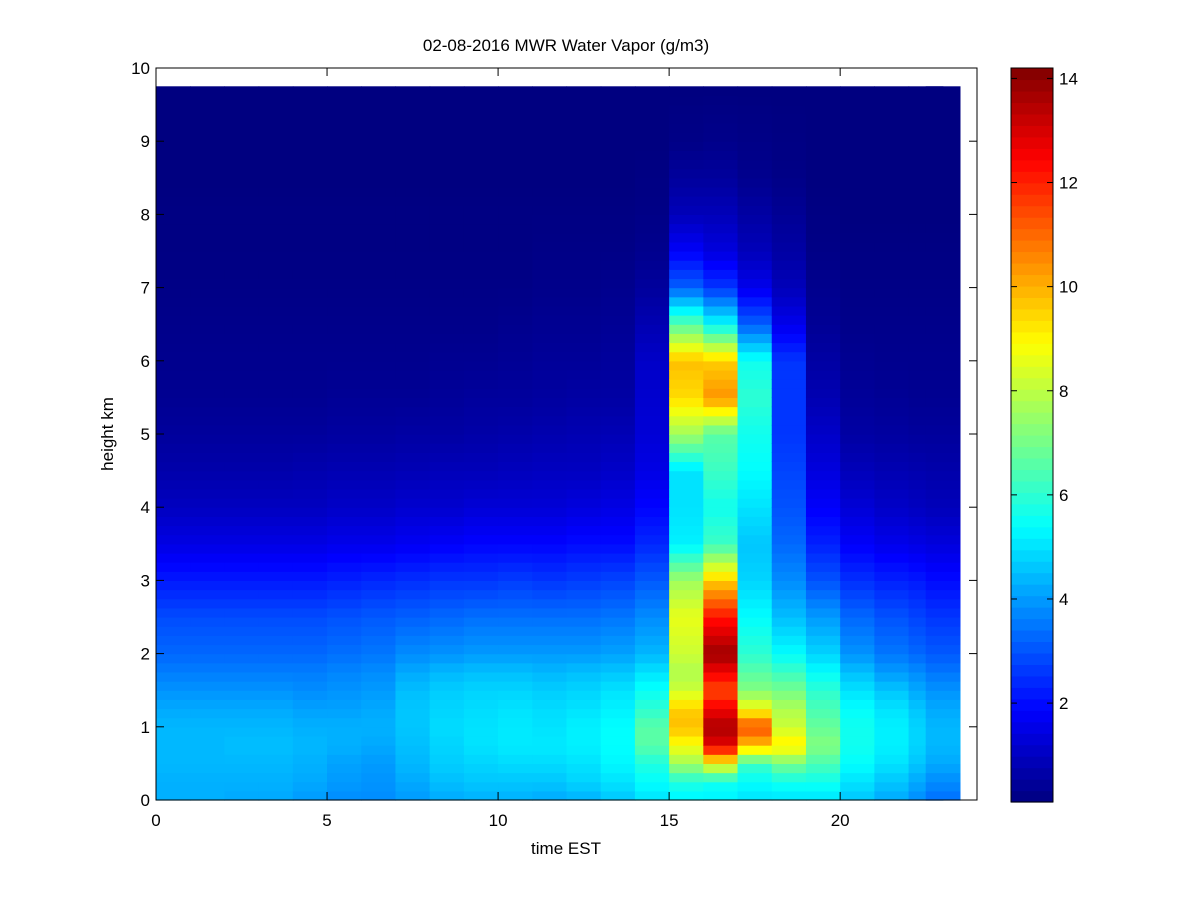 The image size is (1200, 900). I want to click on x-tick-label: 10, so click(498, 820).